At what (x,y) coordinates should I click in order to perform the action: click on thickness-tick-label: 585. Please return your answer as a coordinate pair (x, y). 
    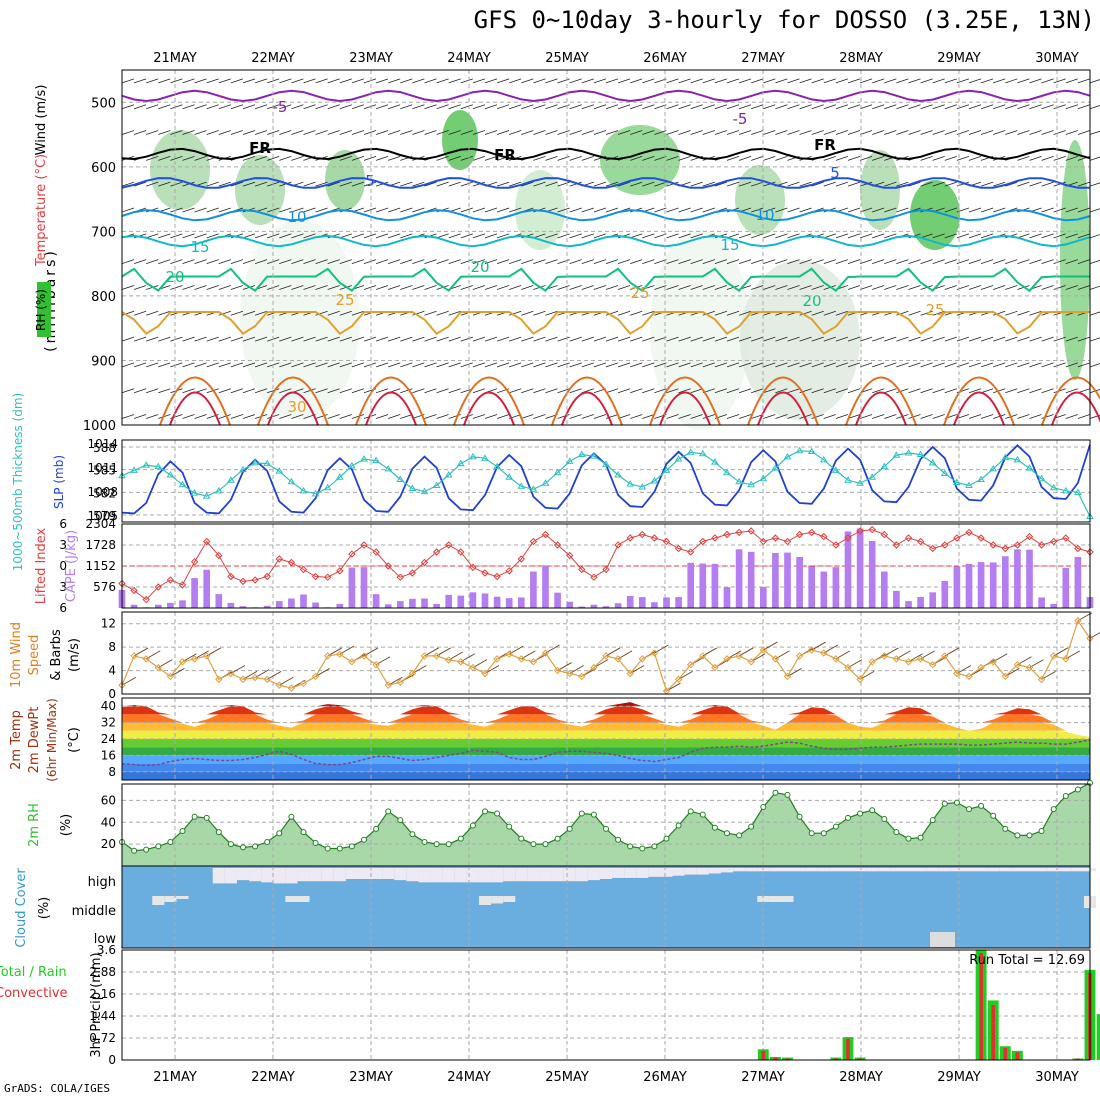
    Looking at the image, I should click on (104, 471).